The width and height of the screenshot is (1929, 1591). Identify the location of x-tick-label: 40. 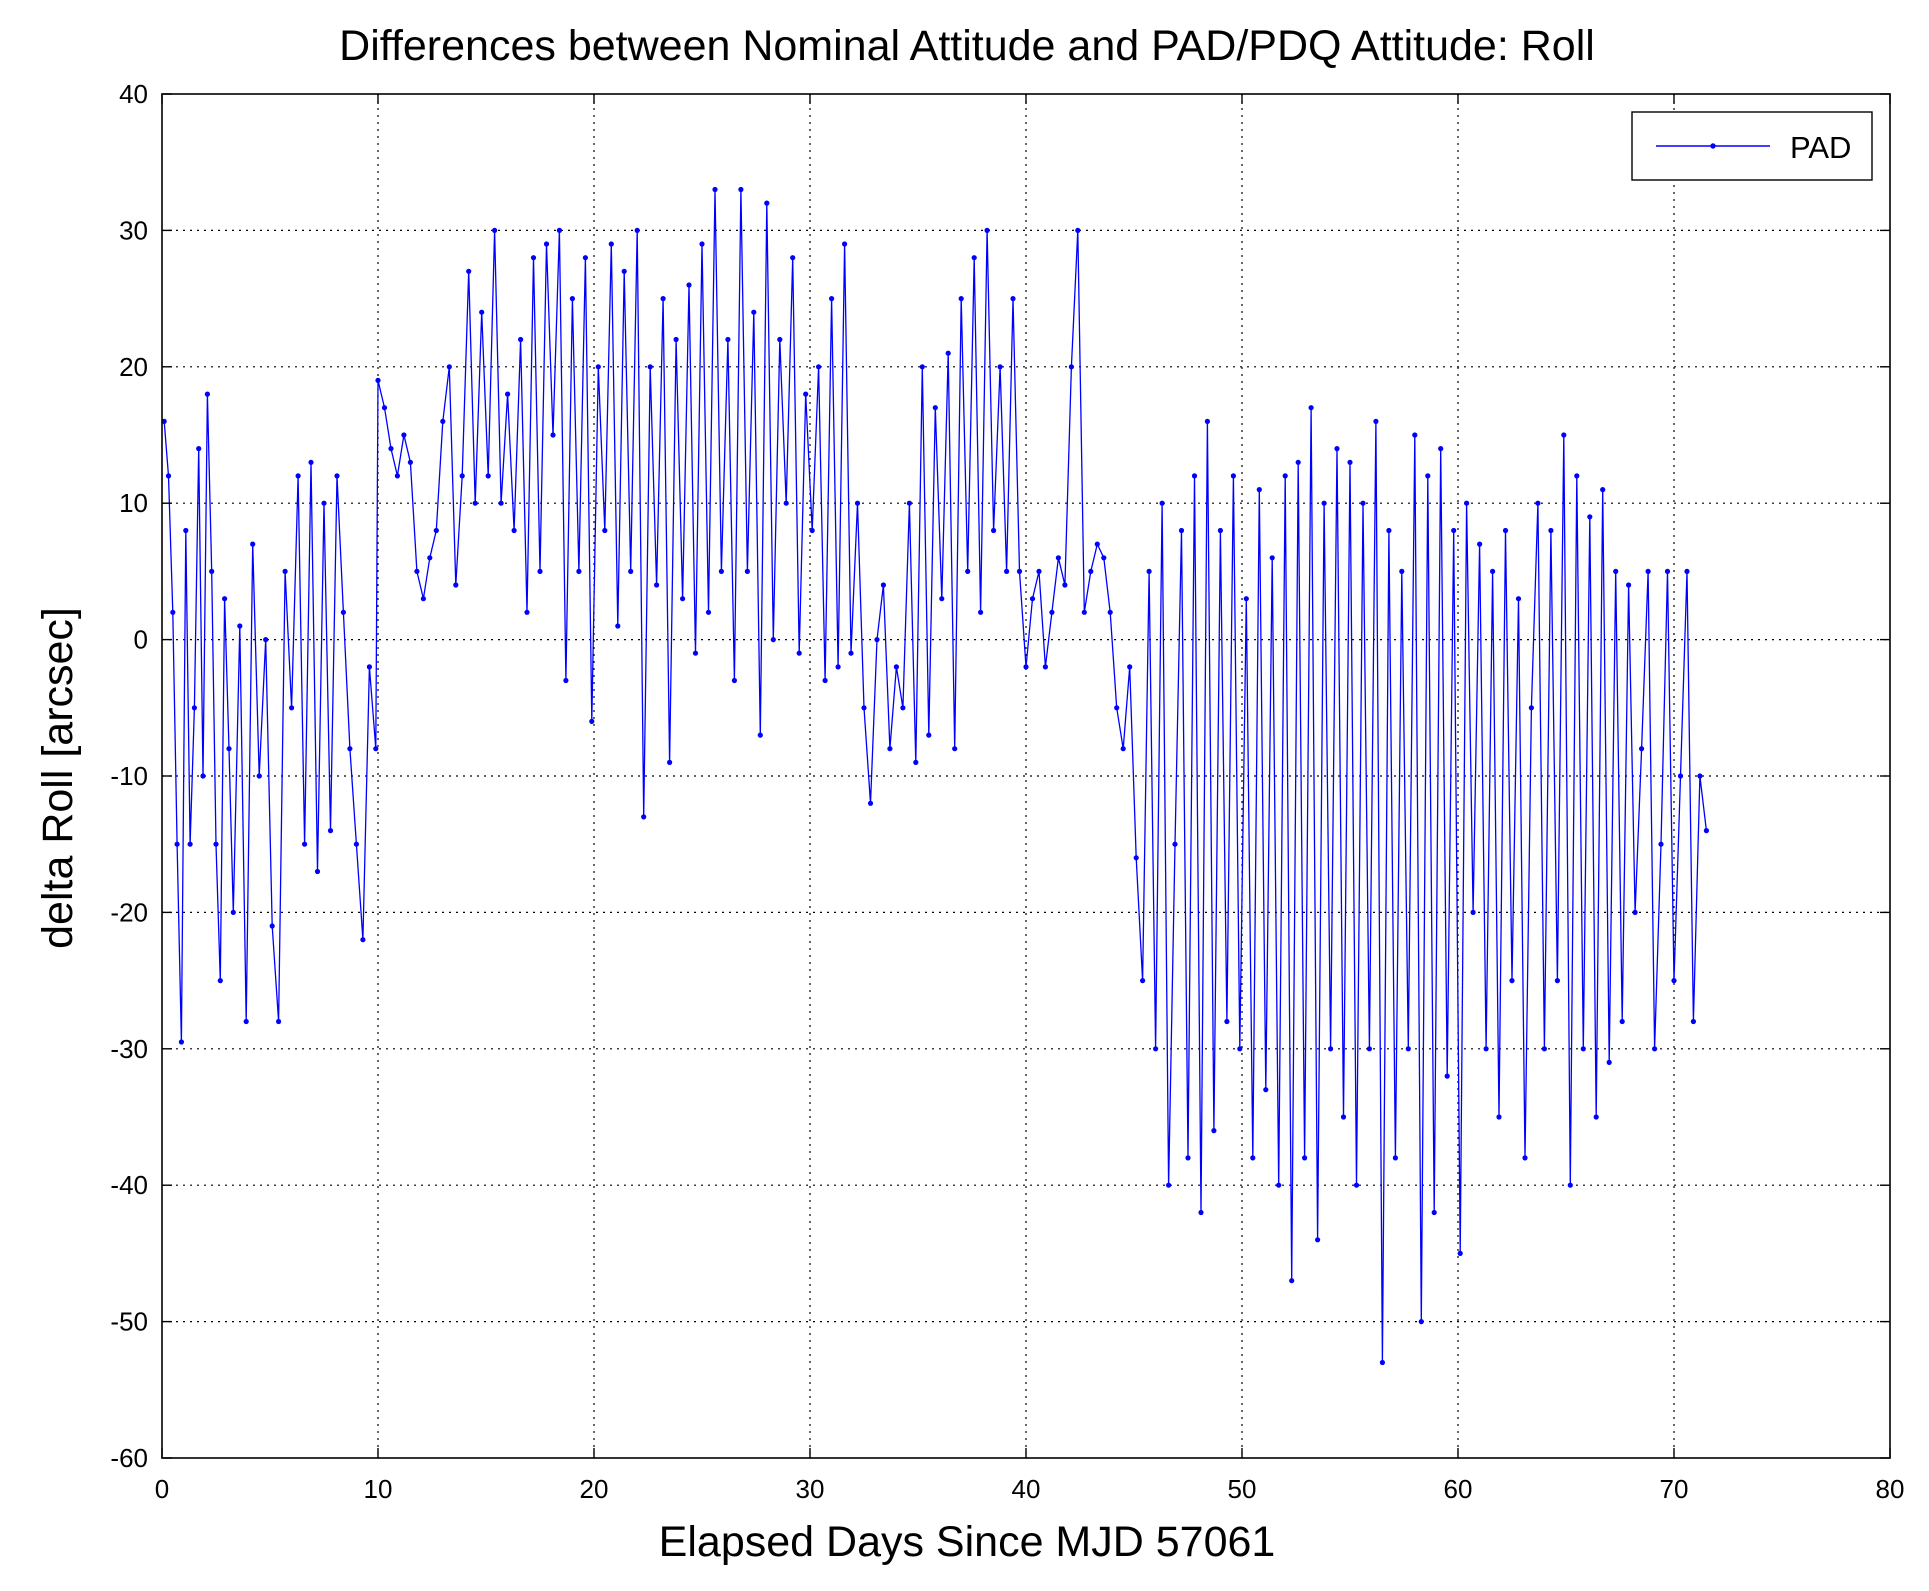
(1026, 1489).